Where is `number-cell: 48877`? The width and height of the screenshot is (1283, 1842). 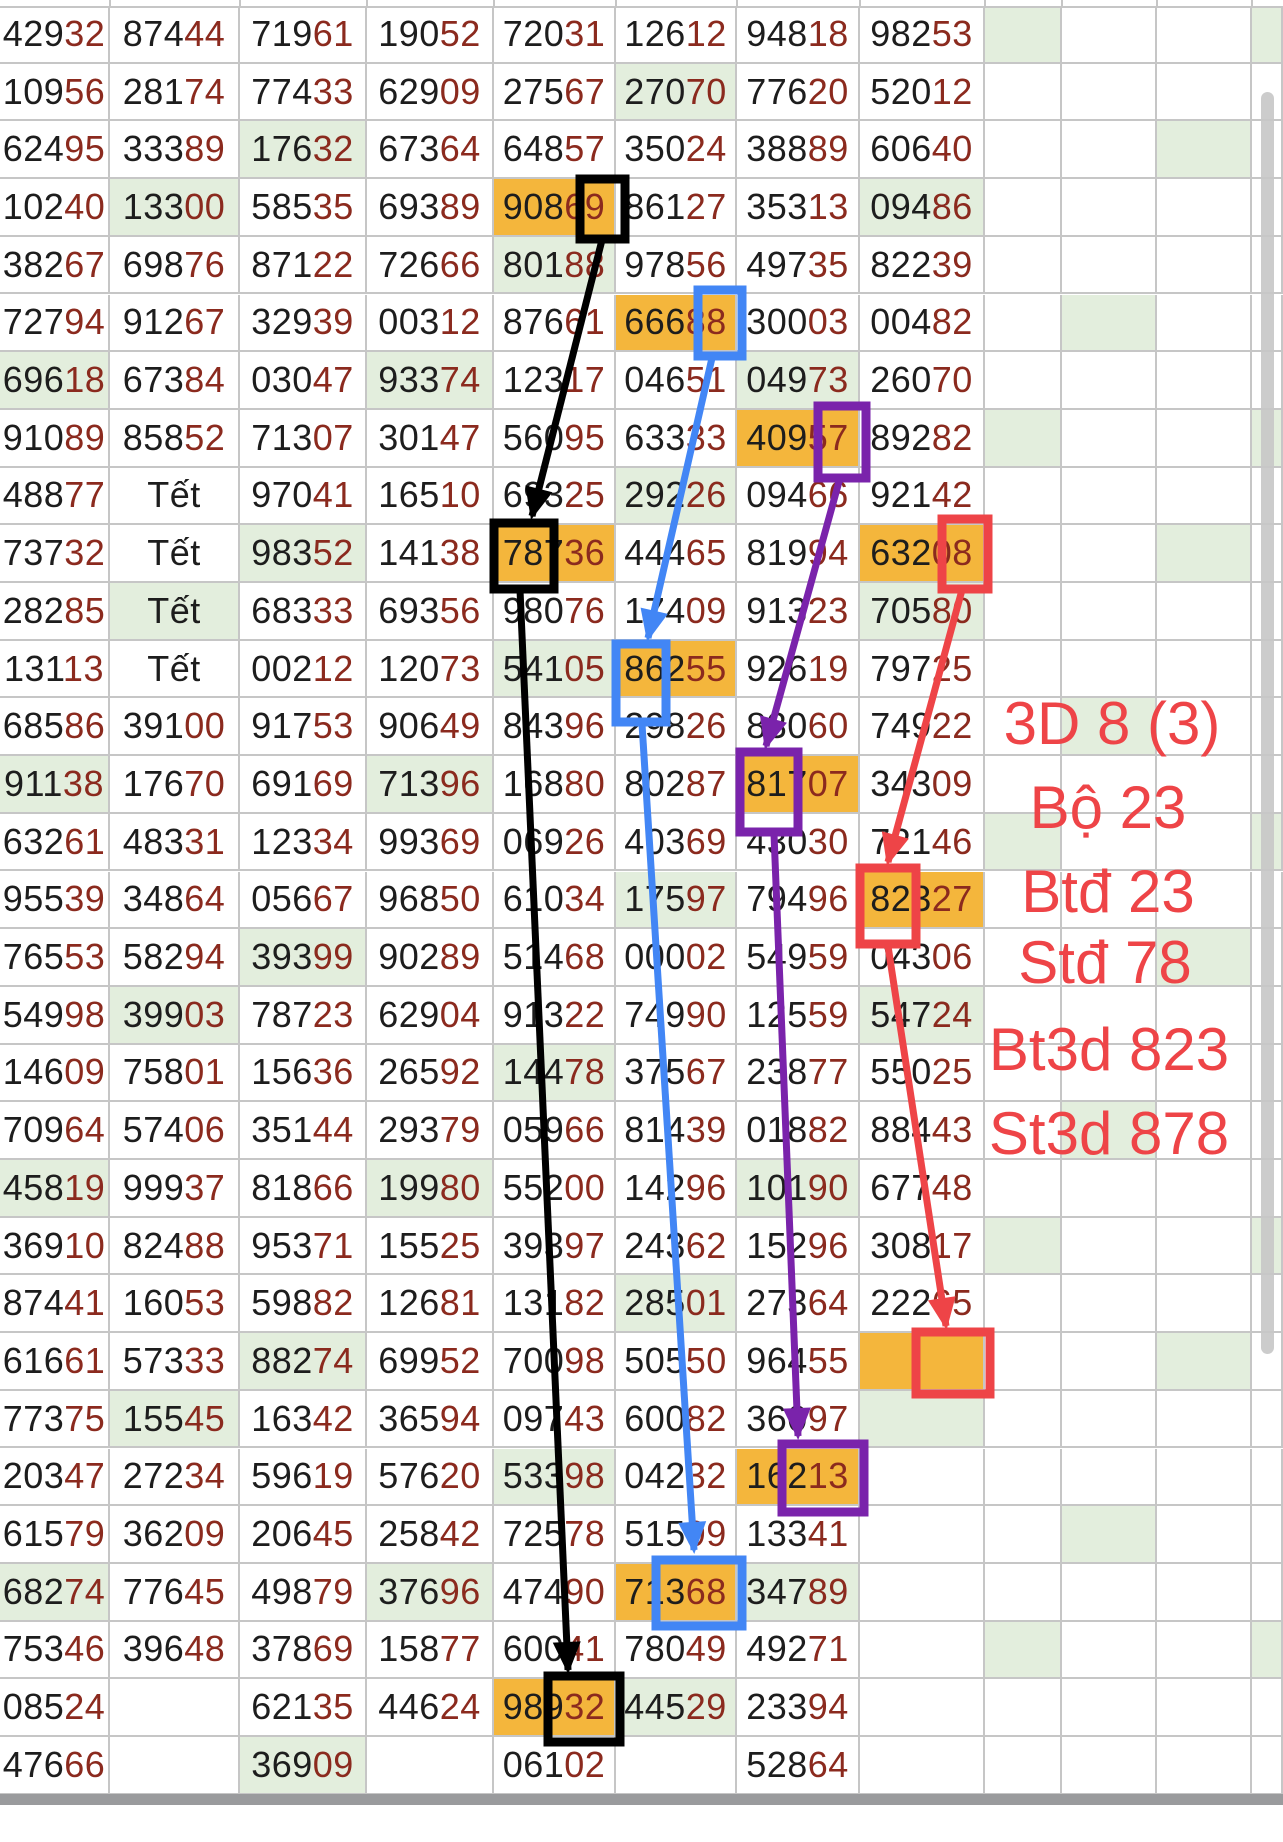
number-cell: 48877 is located at coordinates (55, 496).